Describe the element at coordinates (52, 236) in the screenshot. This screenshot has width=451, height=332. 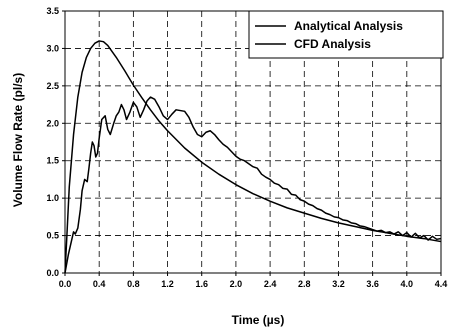
I see `y-tick-label: 0.5` at that location.